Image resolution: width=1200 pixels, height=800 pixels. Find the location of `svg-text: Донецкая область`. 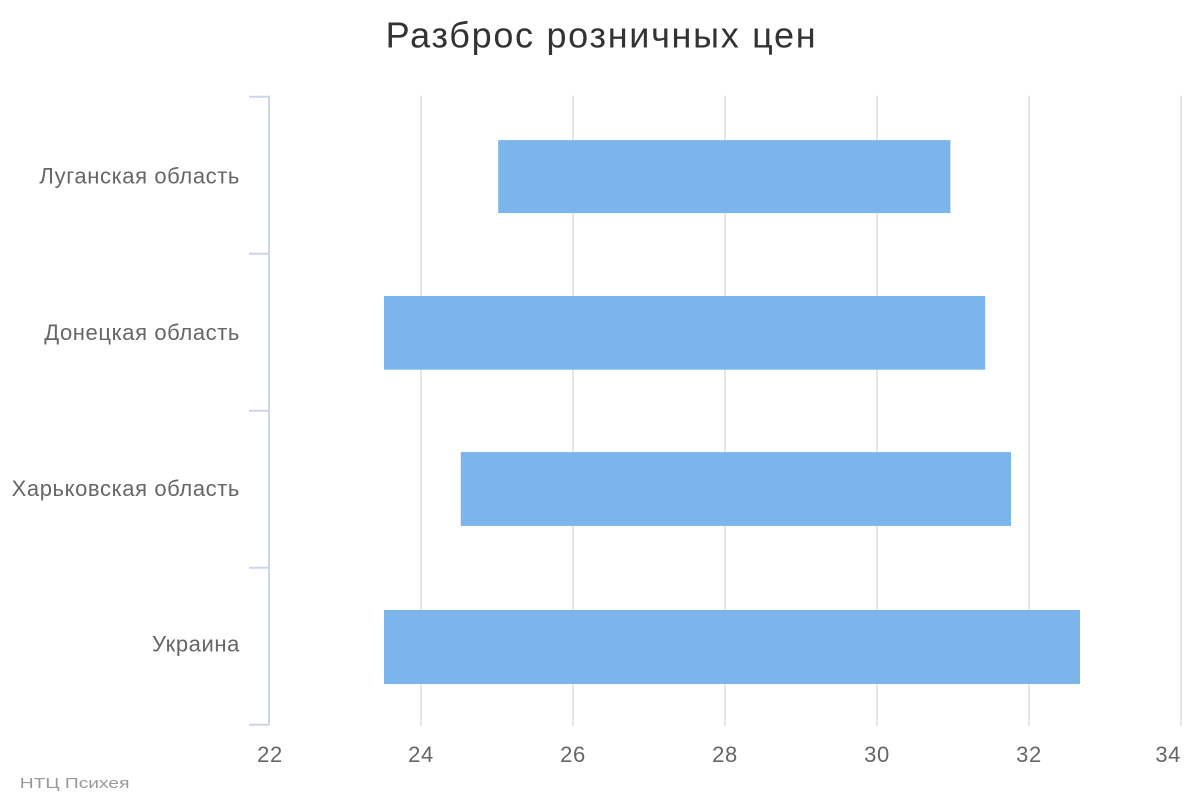

svg-text: Донецкая область is located at coordinates (142, 332).